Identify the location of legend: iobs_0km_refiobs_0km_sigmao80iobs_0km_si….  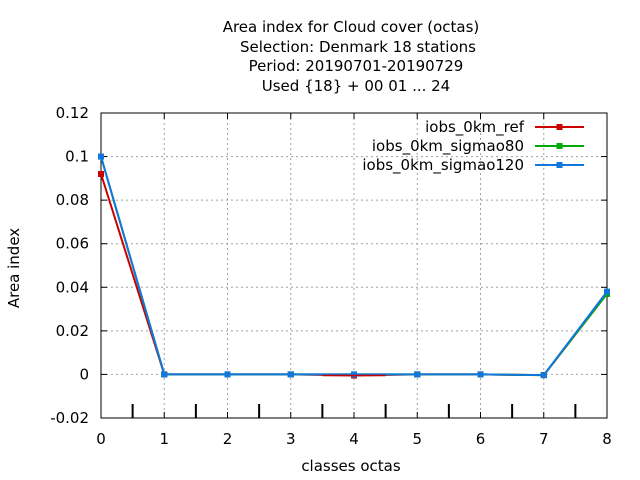
(473, 146).